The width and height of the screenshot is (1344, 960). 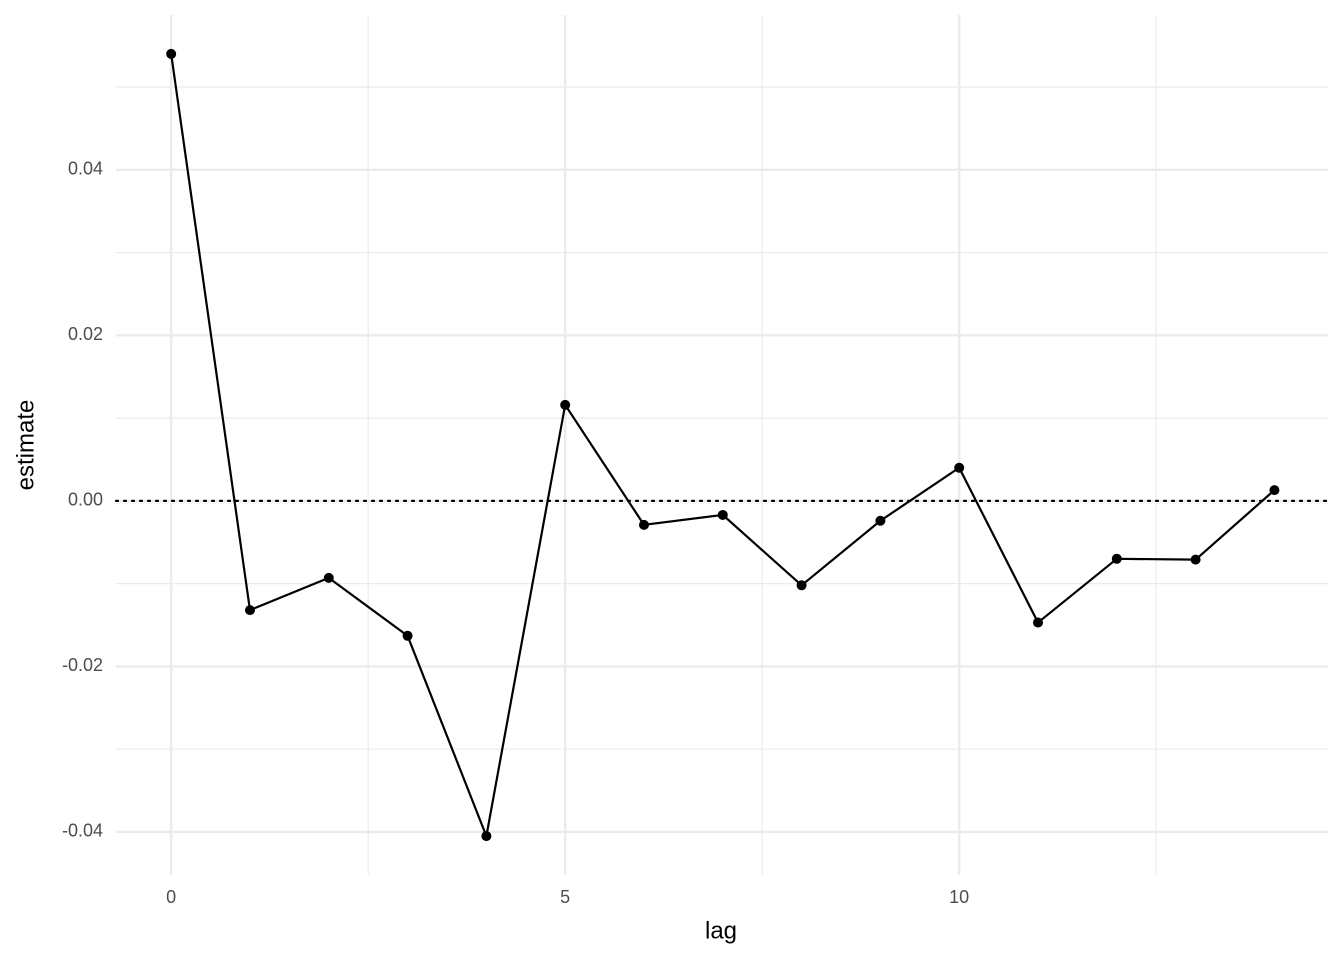 What do you see at coordinates (959, 897) in the screenshot?
I see `x-tick-label: 10` at bounding box center [959, 897].